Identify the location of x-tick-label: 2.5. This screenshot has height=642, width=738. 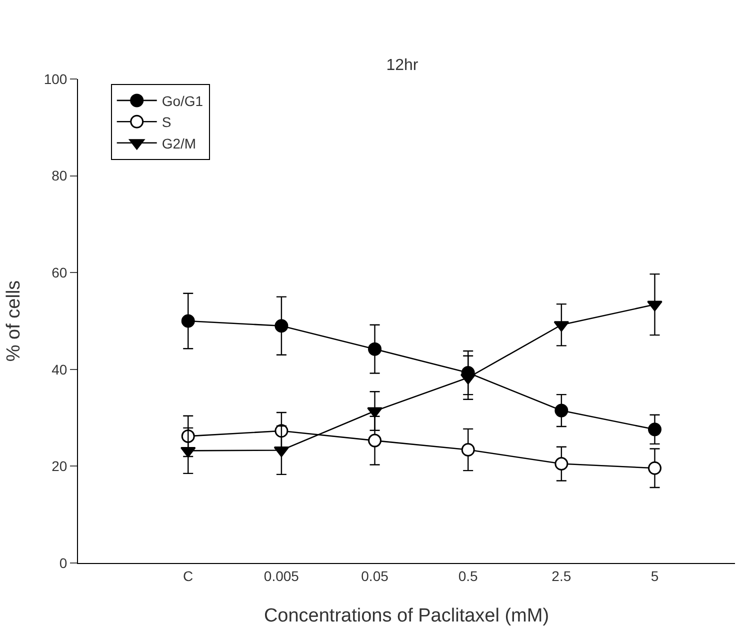
(562, 576).